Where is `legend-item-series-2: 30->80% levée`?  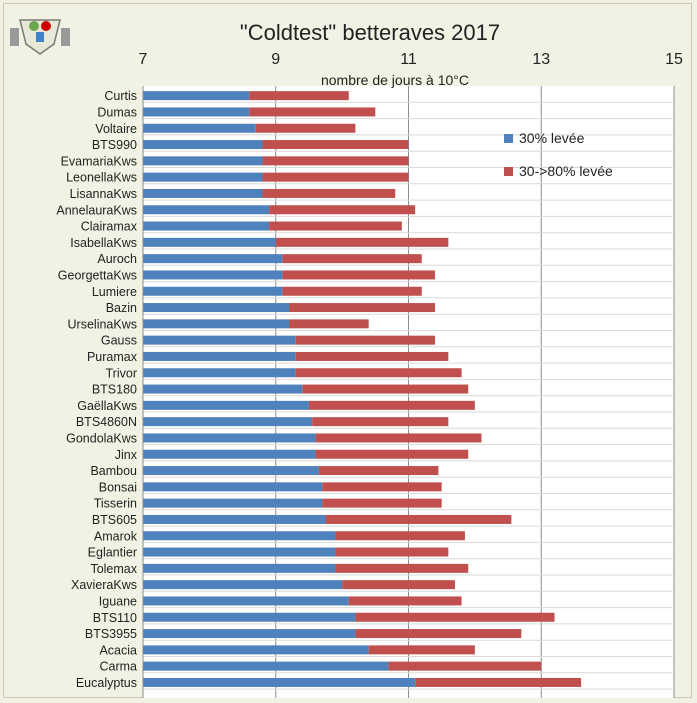 legend-item-series-2: 30->80% levée is located at coordinates (558, 171).